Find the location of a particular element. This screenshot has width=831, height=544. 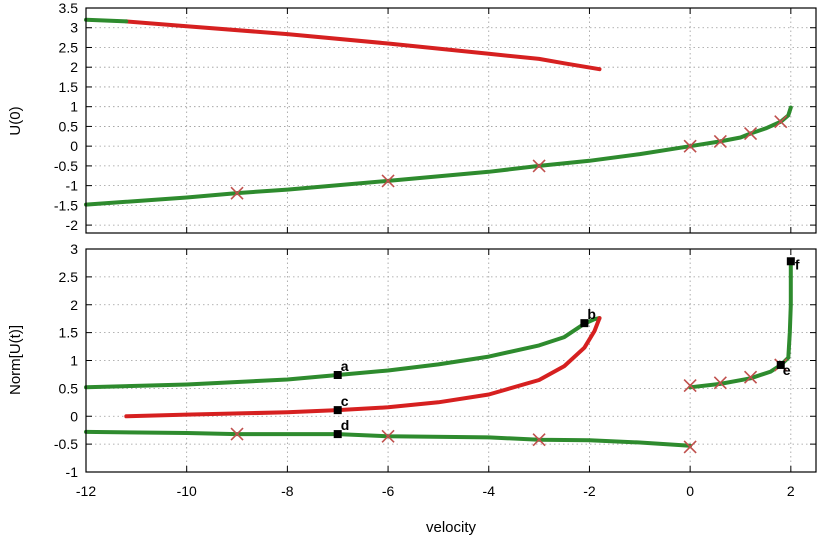

bottom-x-tick-label: 0 is located at coordinates (690, 491).